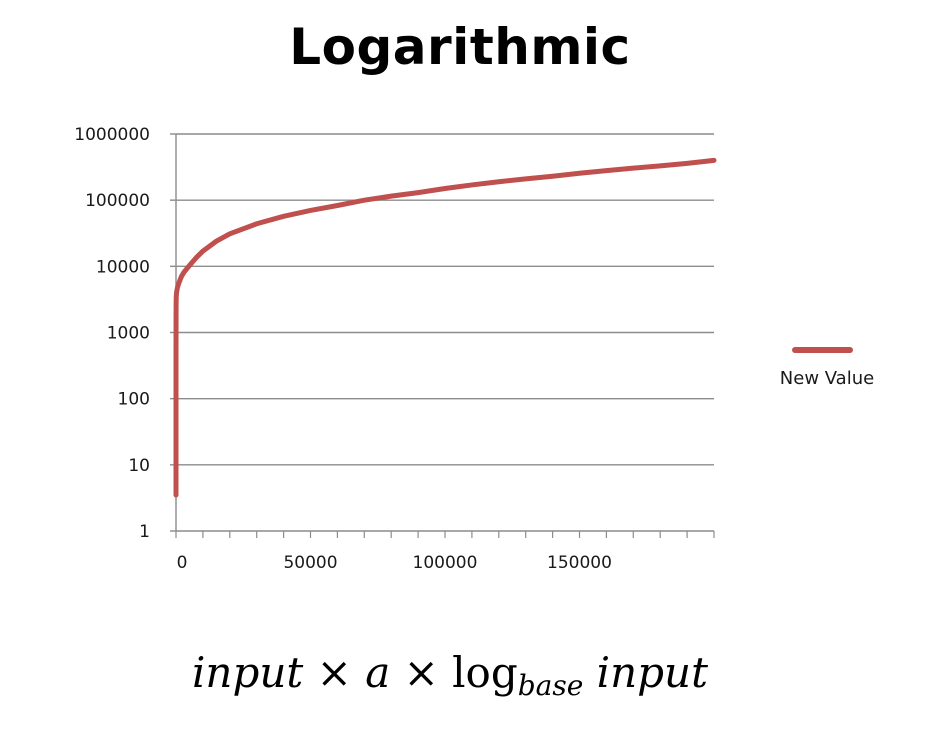 Image resolution: width=940 pixels, height=740 pixels. I want to click on formula-log: log, so click(485, 672).